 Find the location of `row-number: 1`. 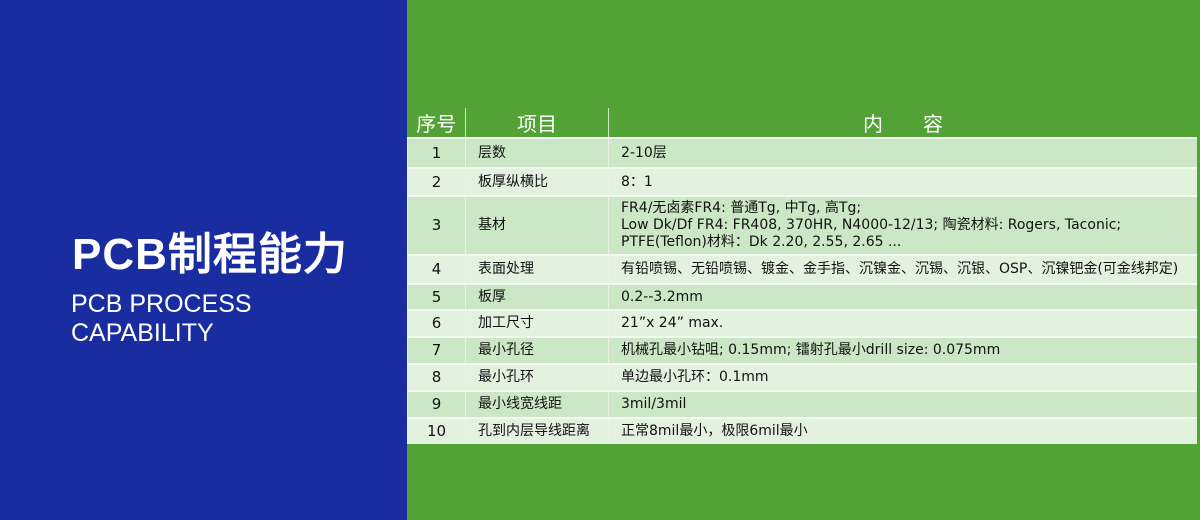

row-number: 1 is located at coordinates (436, 152).